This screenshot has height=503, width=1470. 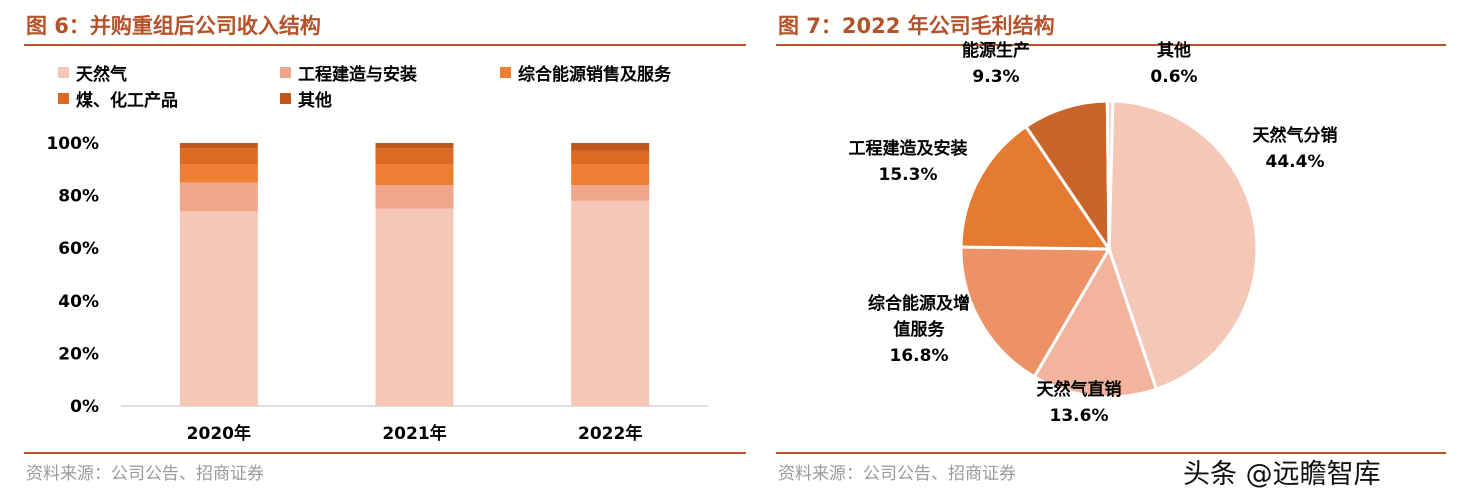 What do you see at coordinates (78, 249) in the screenshot?
I see `y-tick-label: 60%` at bounding box center [78, 249].